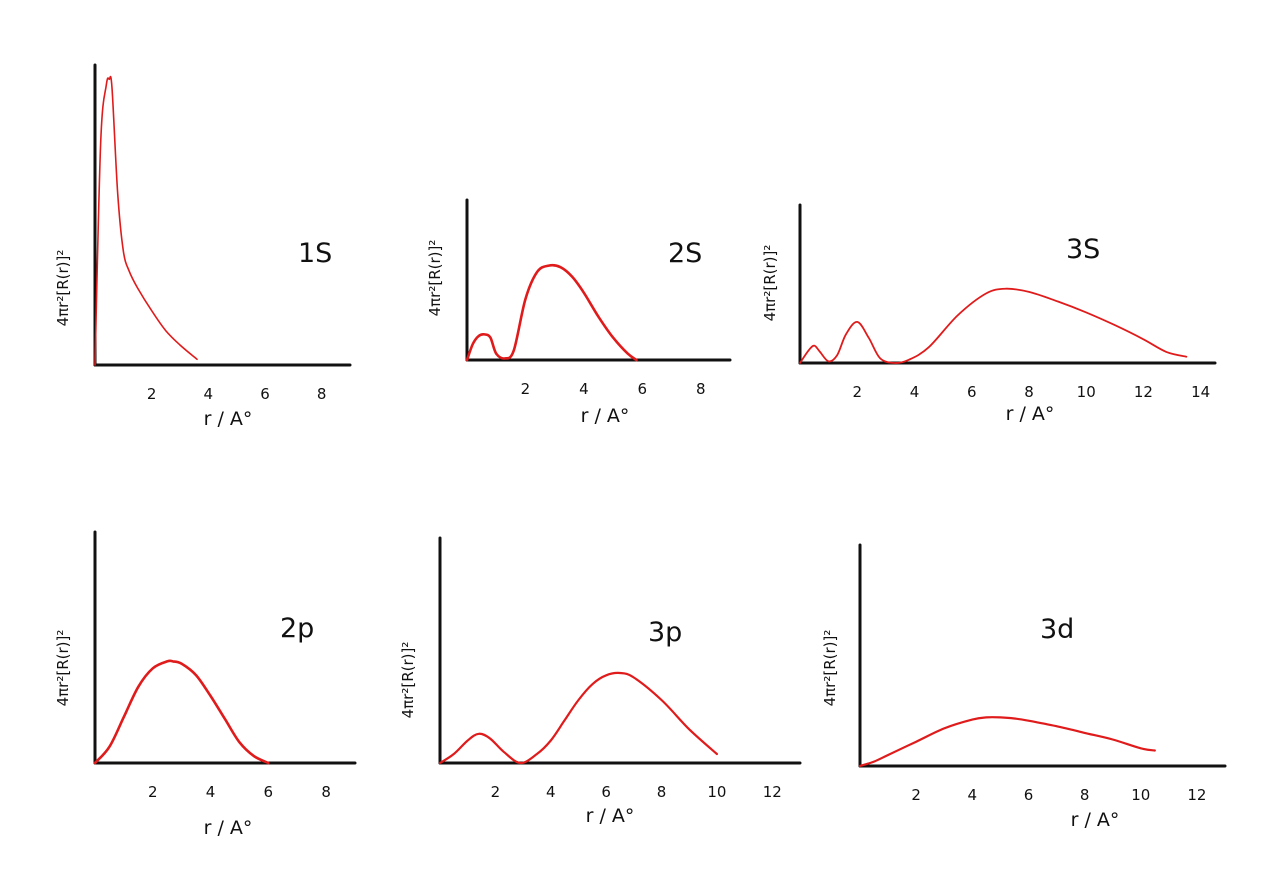 Image resolution: width=1280 pixels, height=894 pixels. Describe the element at coordinates (1200, 392) in the screenshot. I see `tick-label-3s: 14` at that location.